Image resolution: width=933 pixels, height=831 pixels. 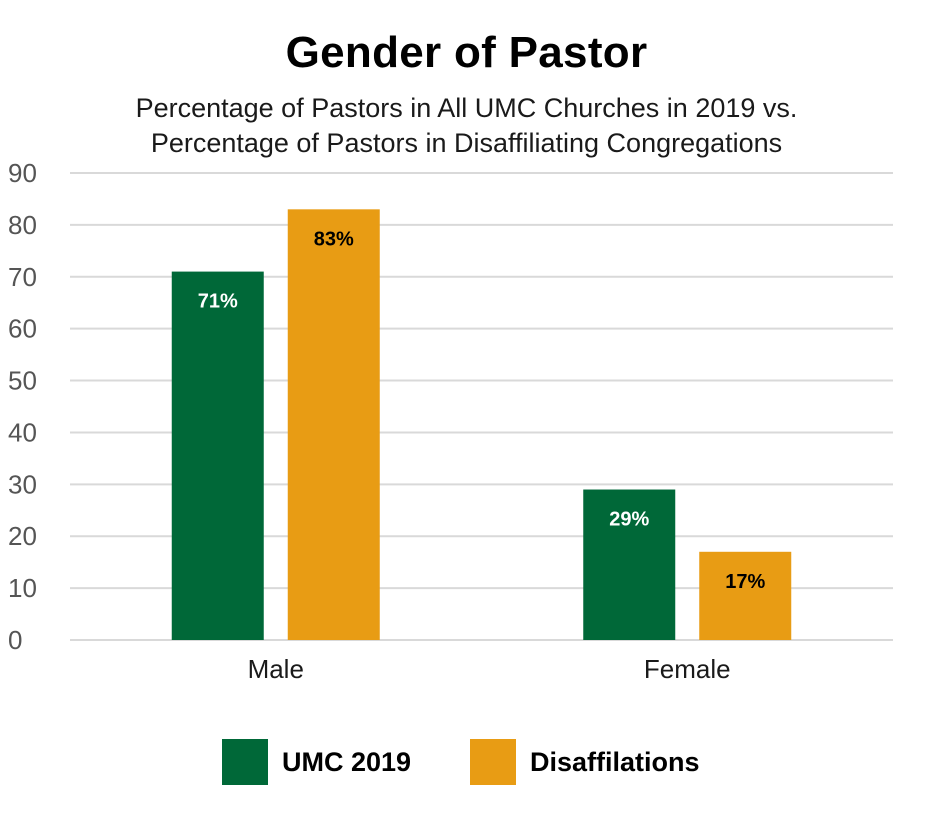 I want to click on y-axis-tick-labels: 0 10 20 30 40 50 60 70 80 90, so click(x=22, y=406).